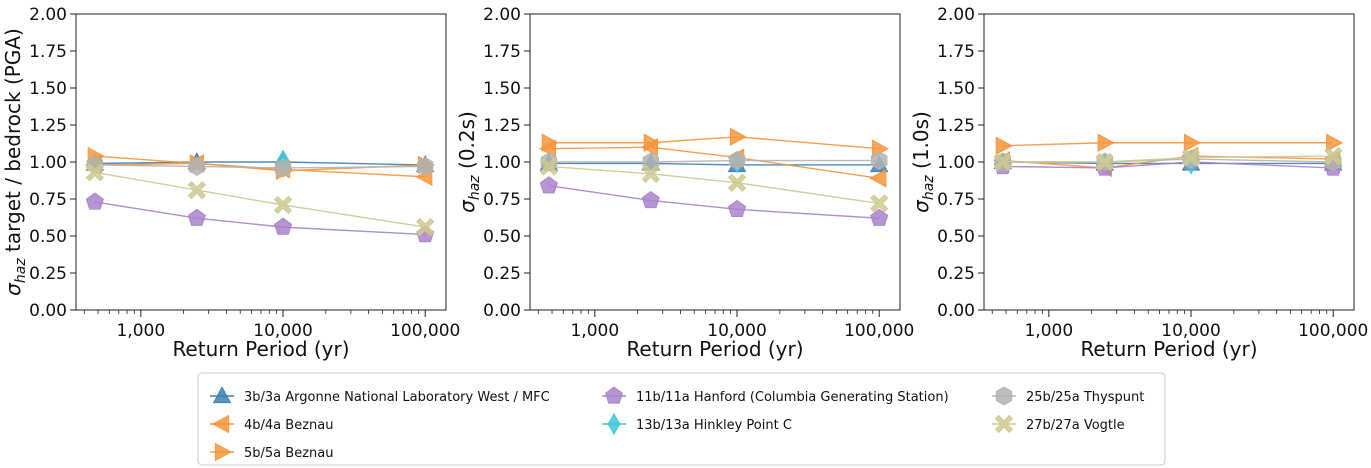 This screenshot has width=1371, height=468. What do you see at coordinates (1004, 396) in the screenshot?
I see `legend-marker-hexagon` at bounding box center [1004, 396].